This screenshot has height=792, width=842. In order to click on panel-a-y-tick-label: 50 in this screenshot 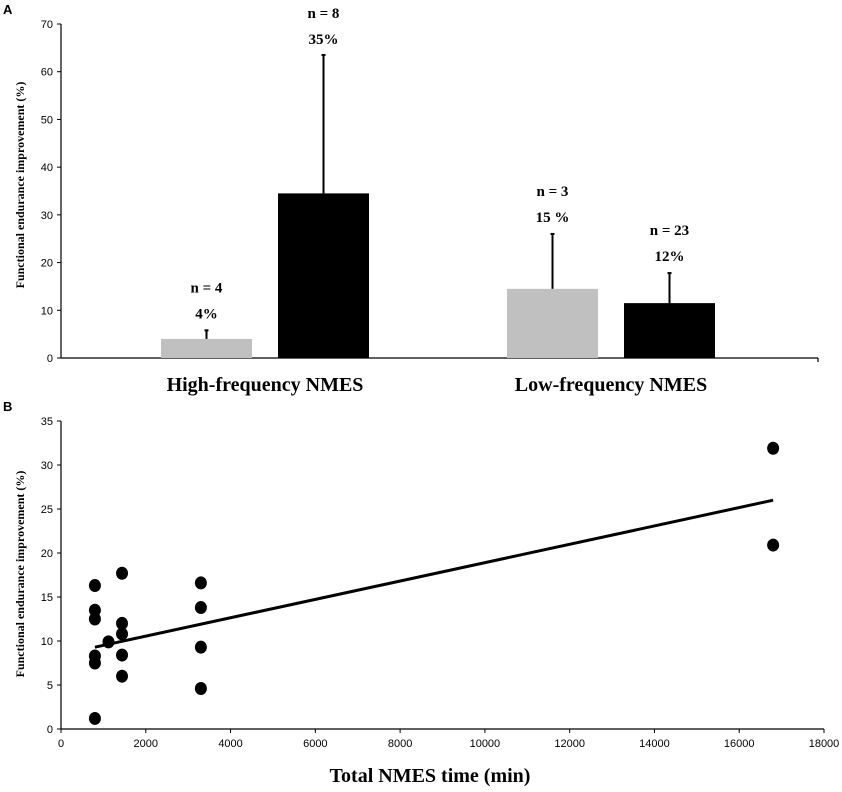, I will do `click(47, 120)`.